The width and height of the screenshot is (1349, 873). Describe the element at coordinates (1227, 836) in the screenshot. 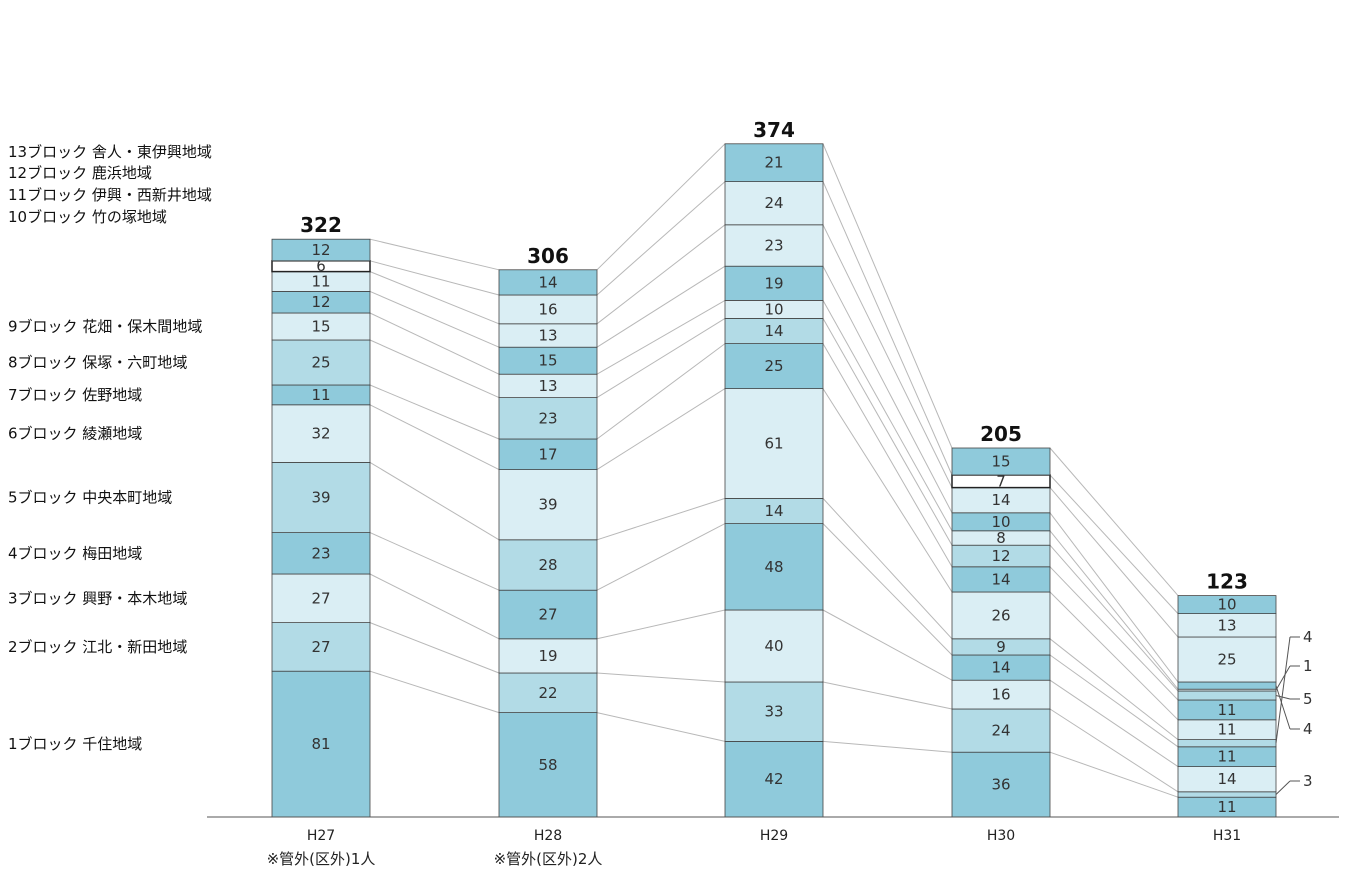

I see `x-tick-label: H31` at that location.